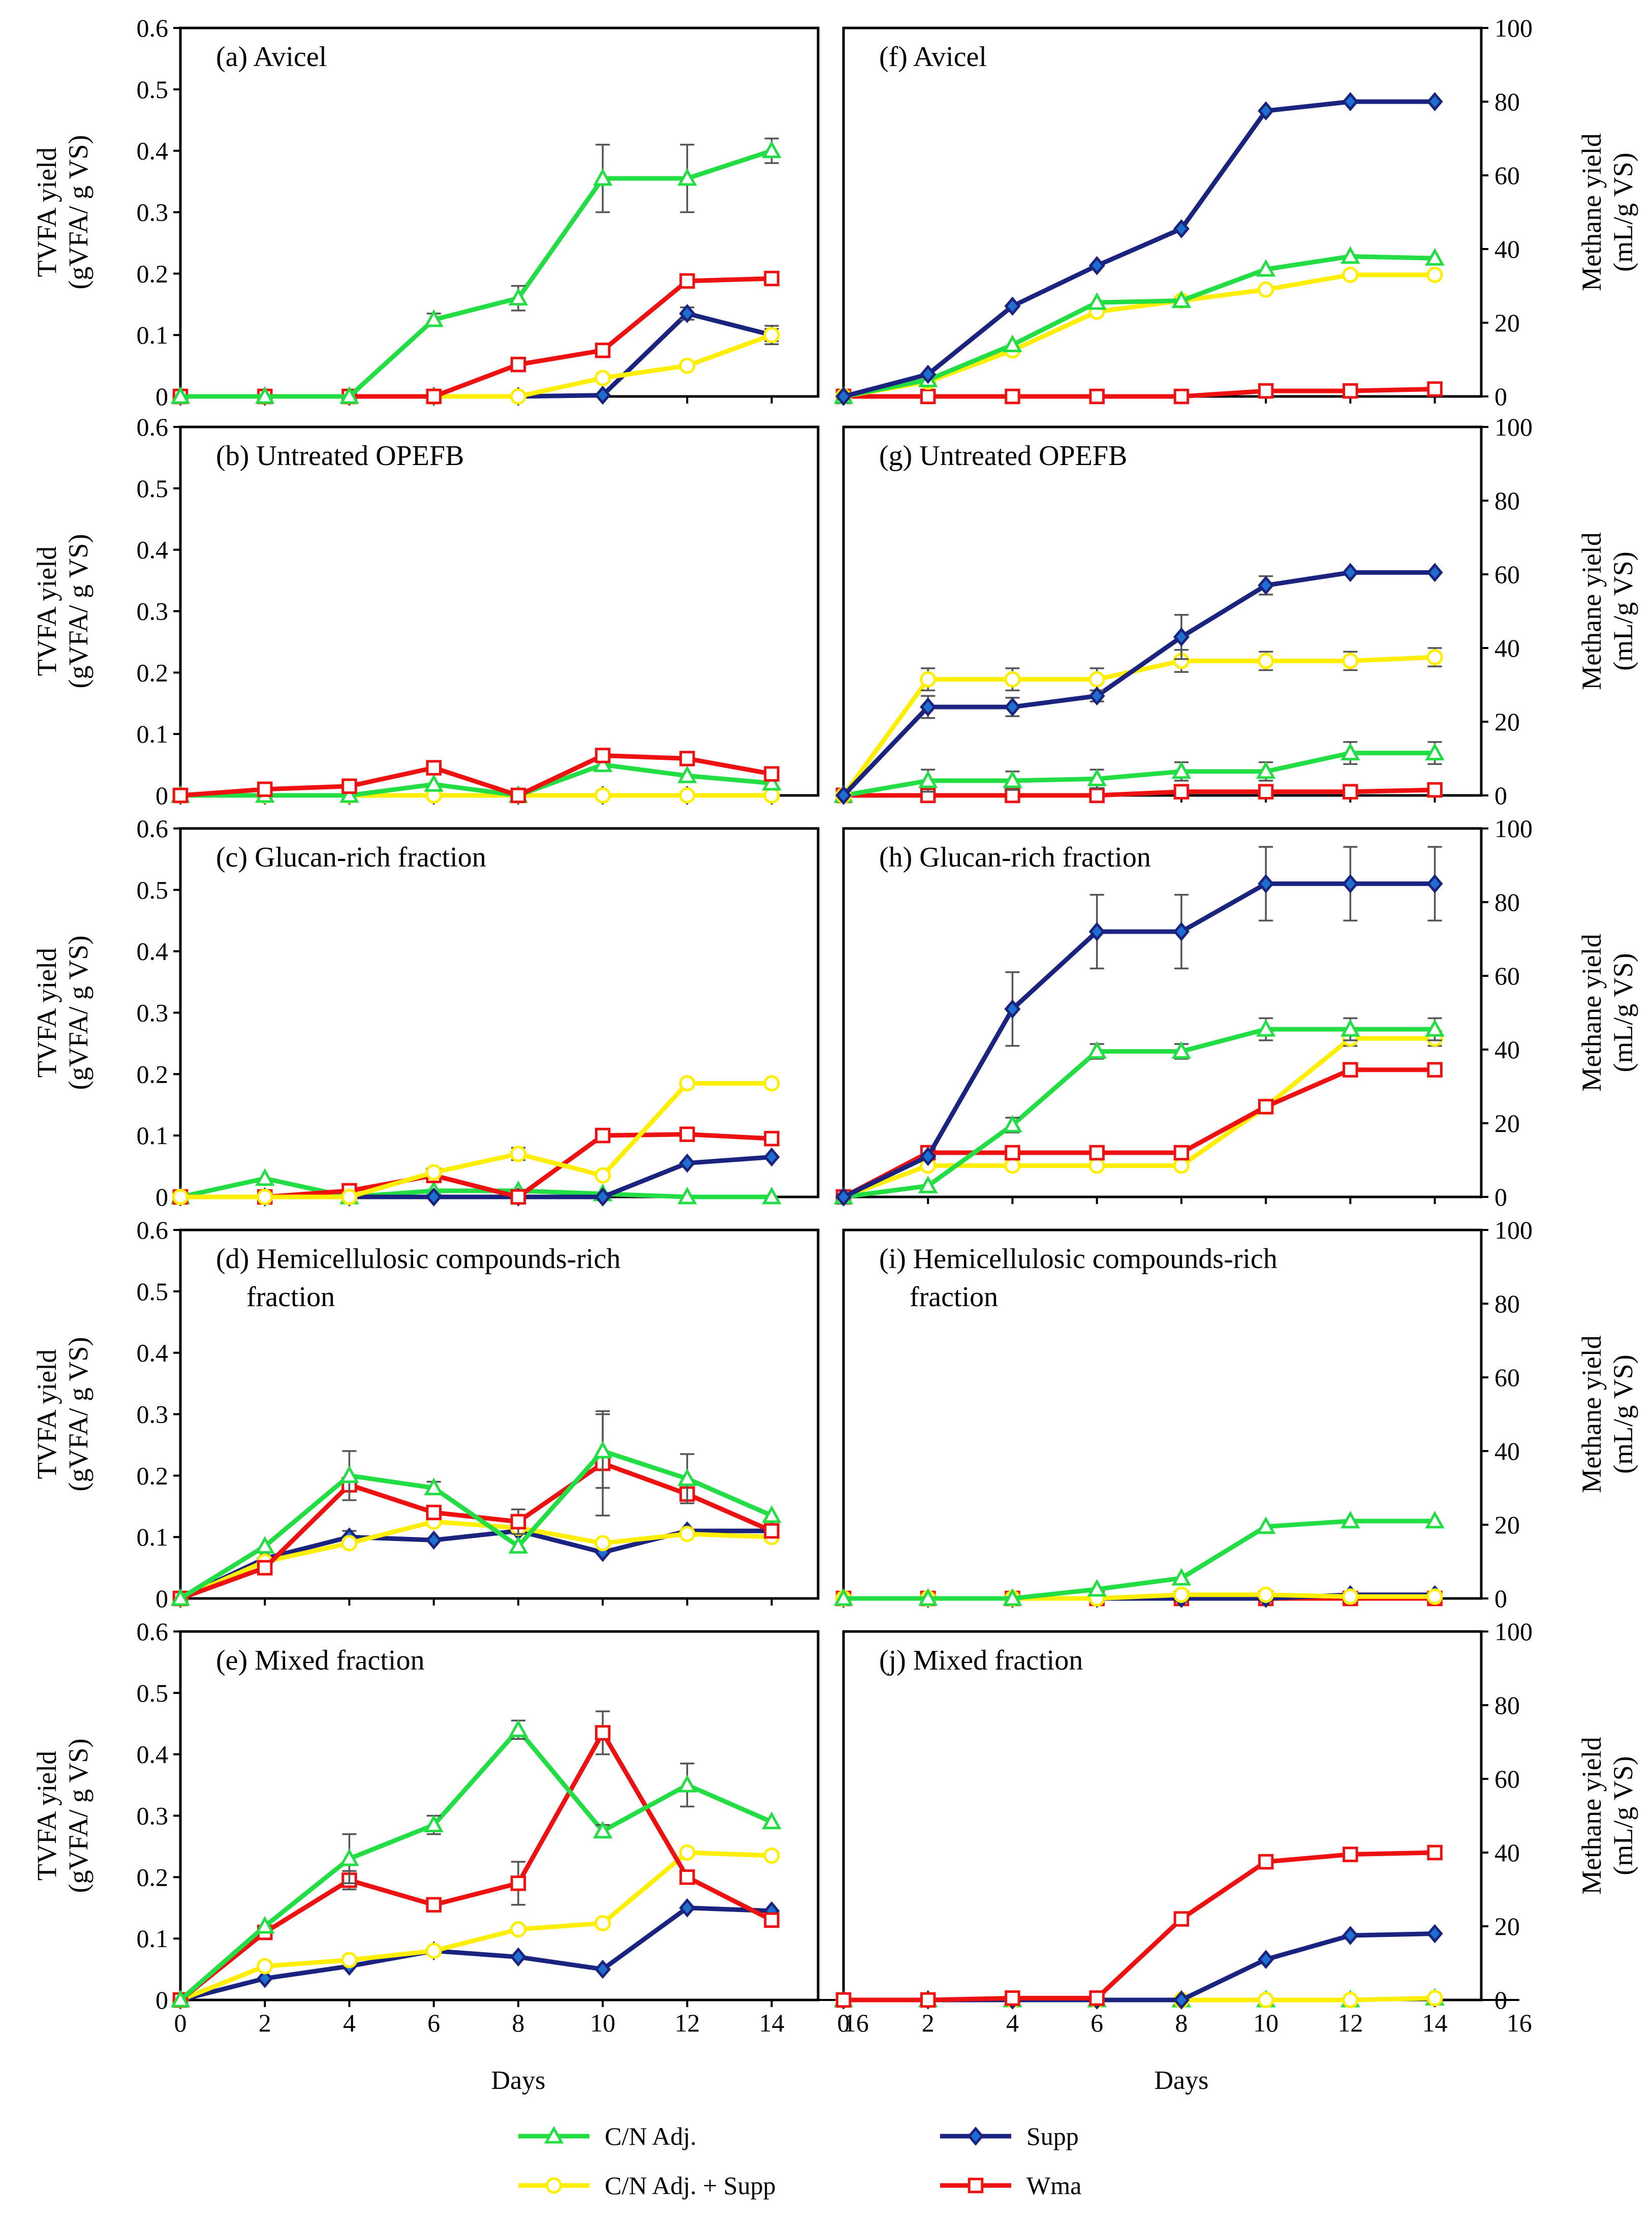  I want to click on panel-title: (e) Mixed fraction, so click(320, 1660).